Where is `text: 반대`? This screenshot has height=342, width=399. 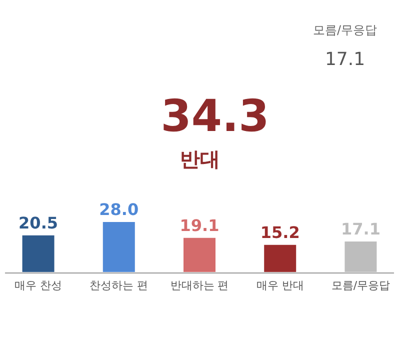
text: 반대 is located at coordinates (200, 159).